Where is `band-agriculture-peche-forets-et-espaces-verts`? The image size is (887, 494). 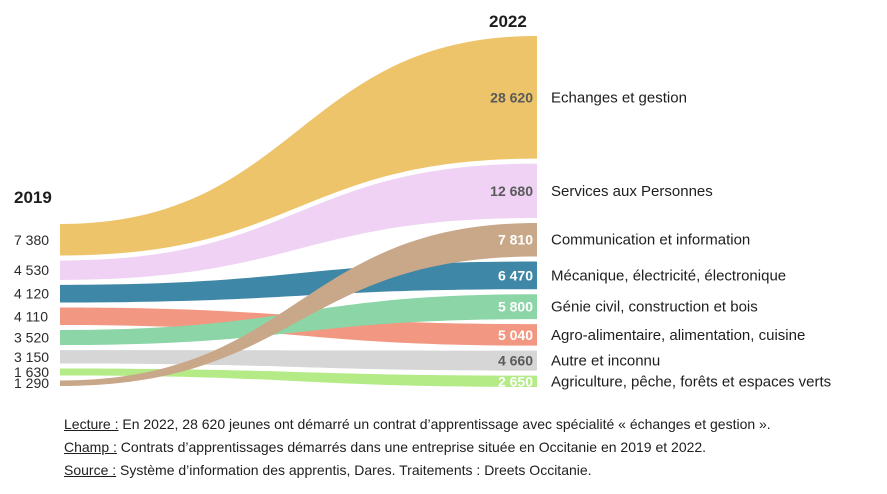
band-agriculture-peche-forets-et-espaces-verts is located at coordinates (298, 377).